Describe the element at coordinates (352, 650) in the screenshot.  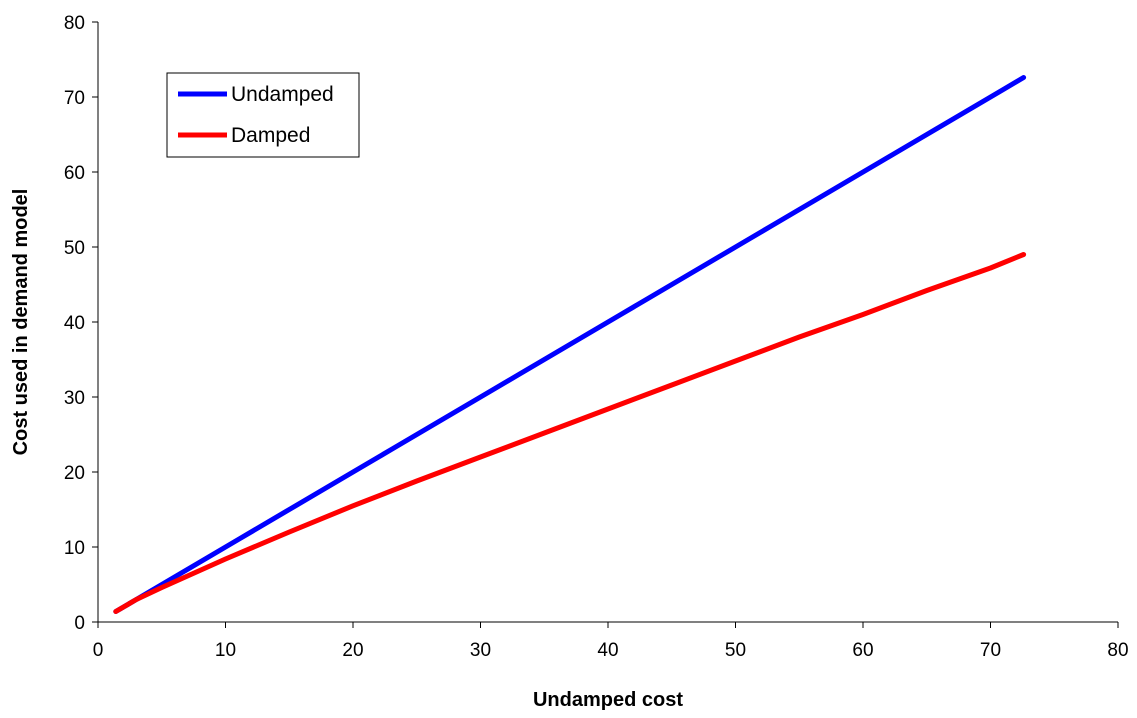
I see `x-tick-label: 20` at that location.